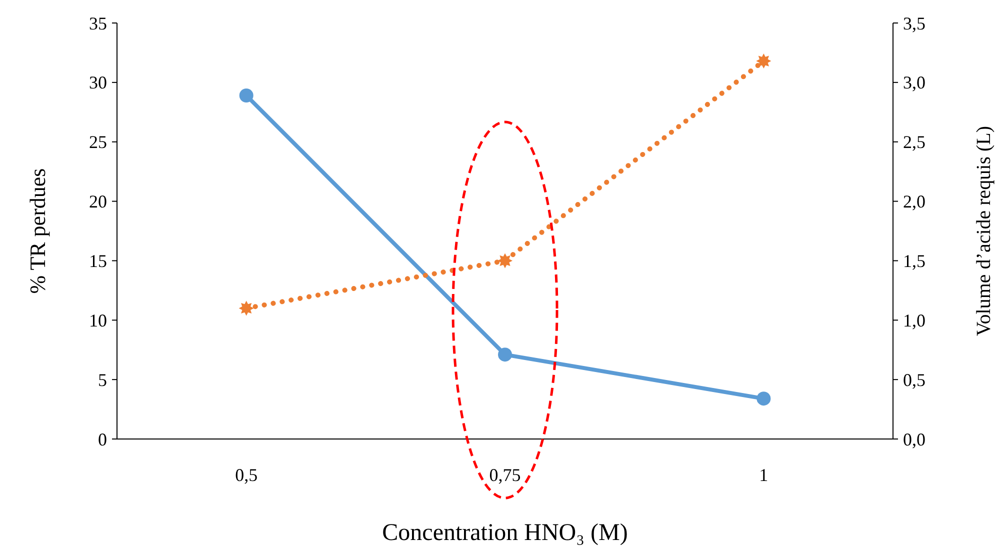  What do you see at coordinates (914, 23) in the screenshot?
I see `y2-tick-label: 3,5` at bounding box center [914, 23].